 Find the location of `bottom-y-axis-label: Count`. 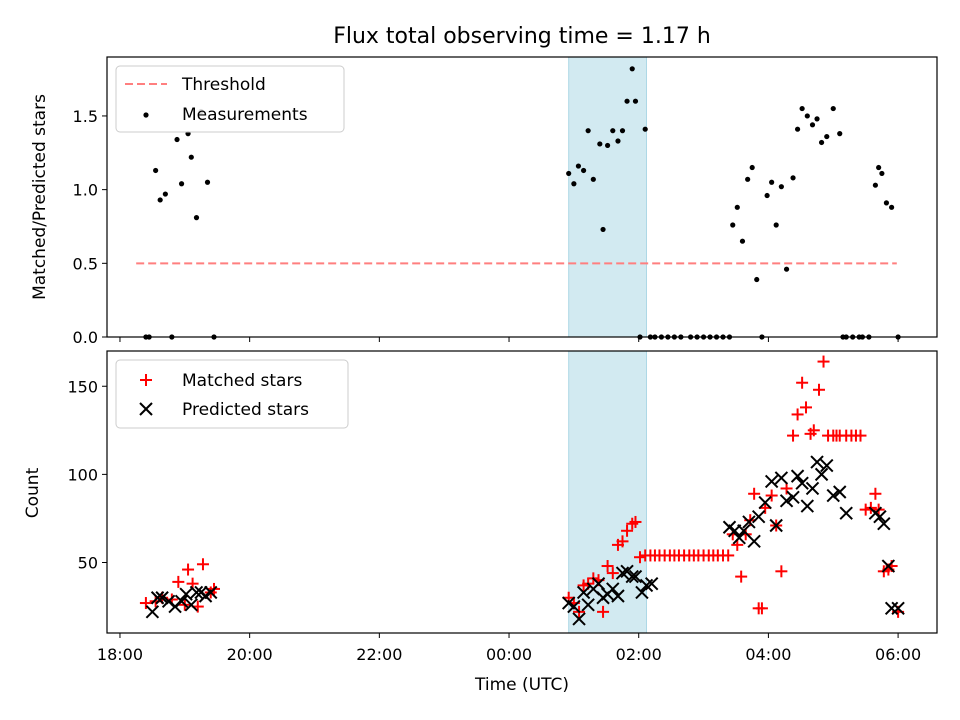

bottom-y-axis-label: Count is located at coordinates (33, 492).